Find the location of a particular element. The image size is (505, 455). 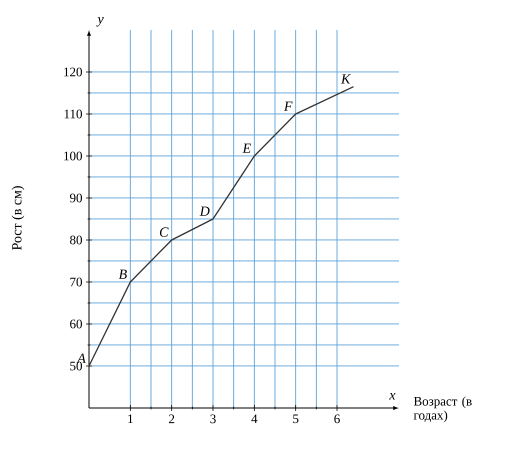

y-tick-label: 50 is located at coordinates (76, 366).